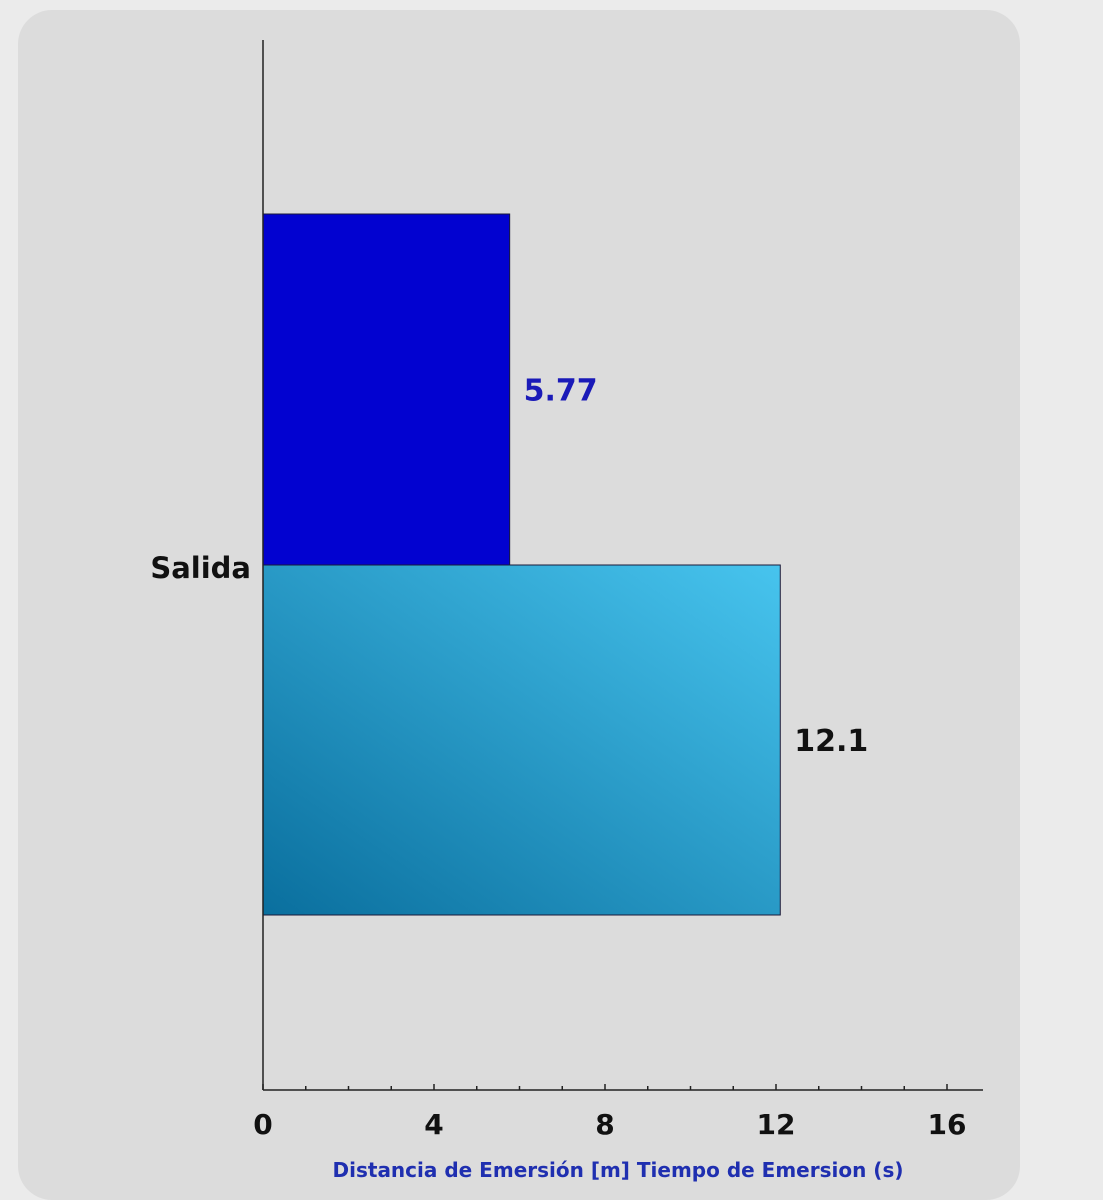  Describe the element at coordinates (200, 568) in the screenshot. I see `category-label: Salida` at that location.